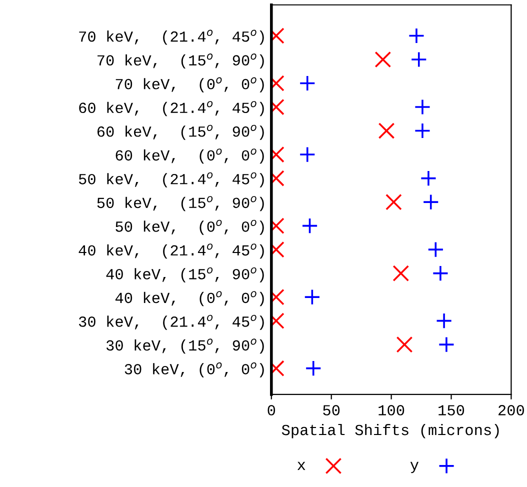  What do you see at coordinates (171, 37) in the screenshot?
I see `y-tick-label: 70 keV, (21.4$^{o}$, 45$^{o}$)` at bounding box center [171, 37].